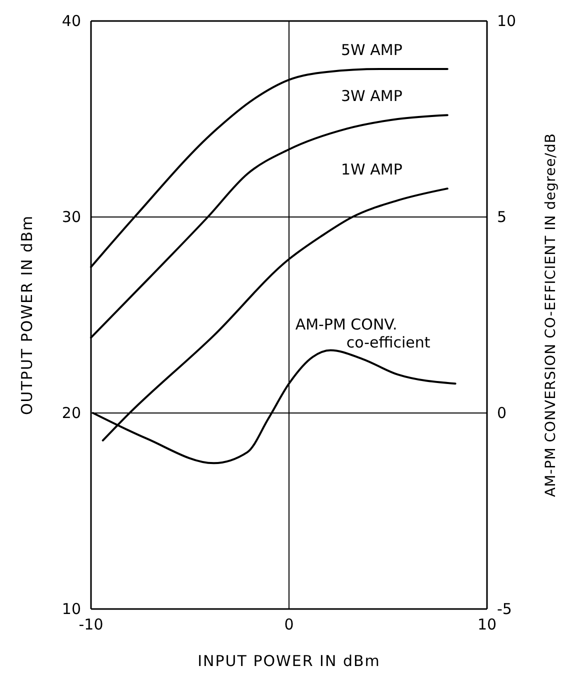 This screenshot has height=684, width=573. What do you see at coordinates (289, 625) in the screenshot?
I see `x-tick-label: 0` at bounding box center [289, 625].